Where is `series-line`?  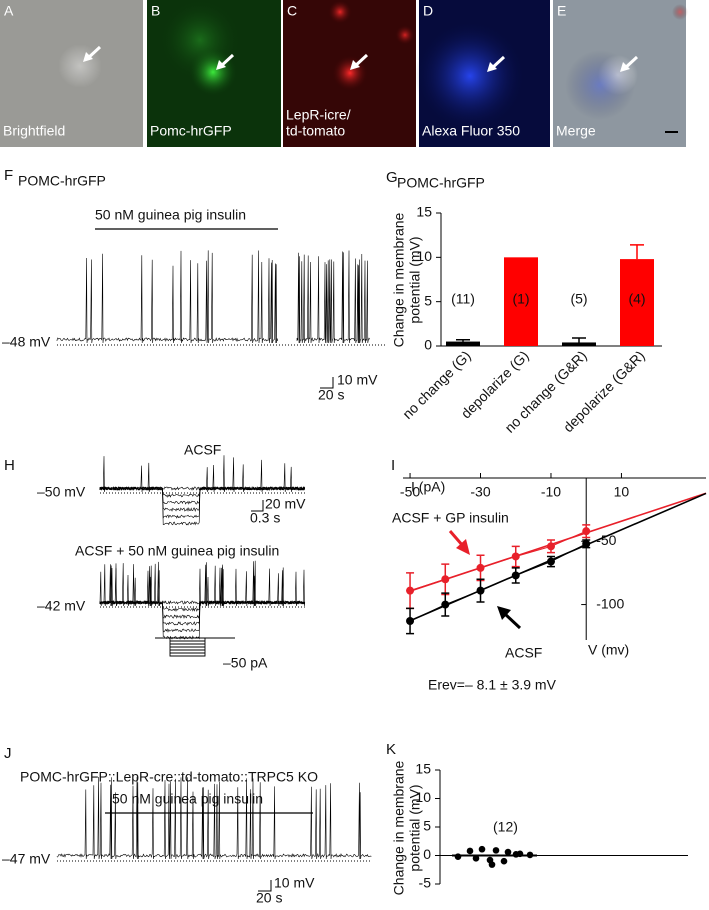
series-line is located at coordinates (498, 561).